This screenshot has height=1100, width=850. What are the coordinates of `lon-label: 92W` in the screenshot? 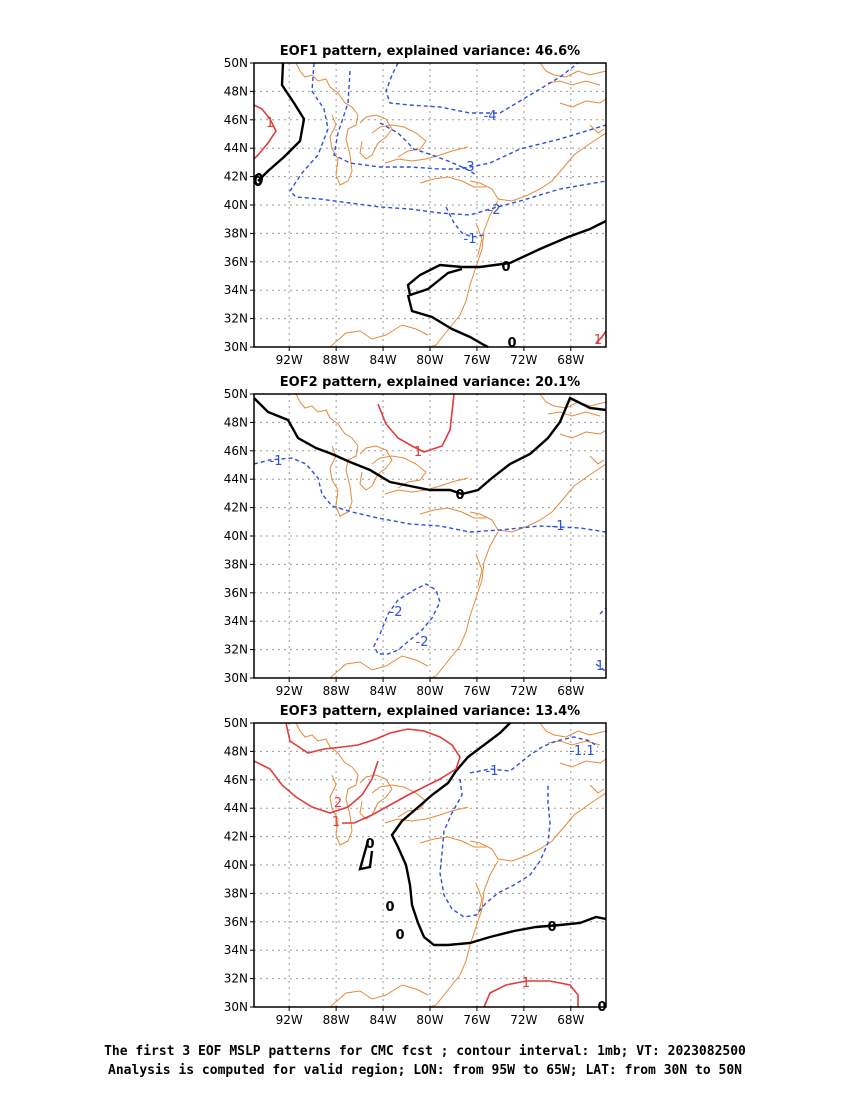 It's located at (289, 360).